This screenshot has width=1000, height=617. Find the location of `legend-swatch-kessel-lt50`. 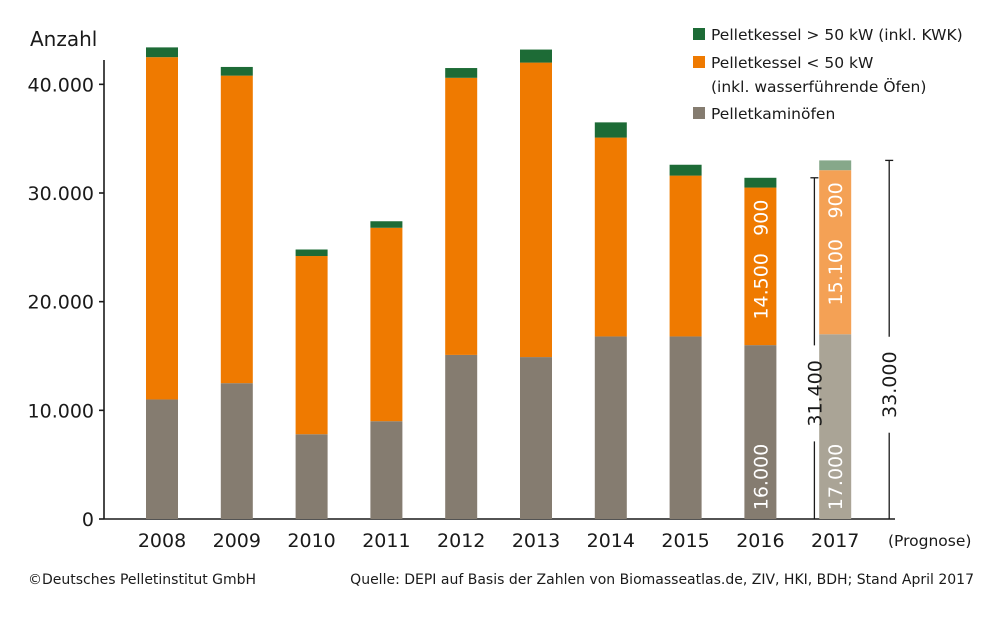

legend-swatch-kessel-lt50 is located at coordinates (699, 62).